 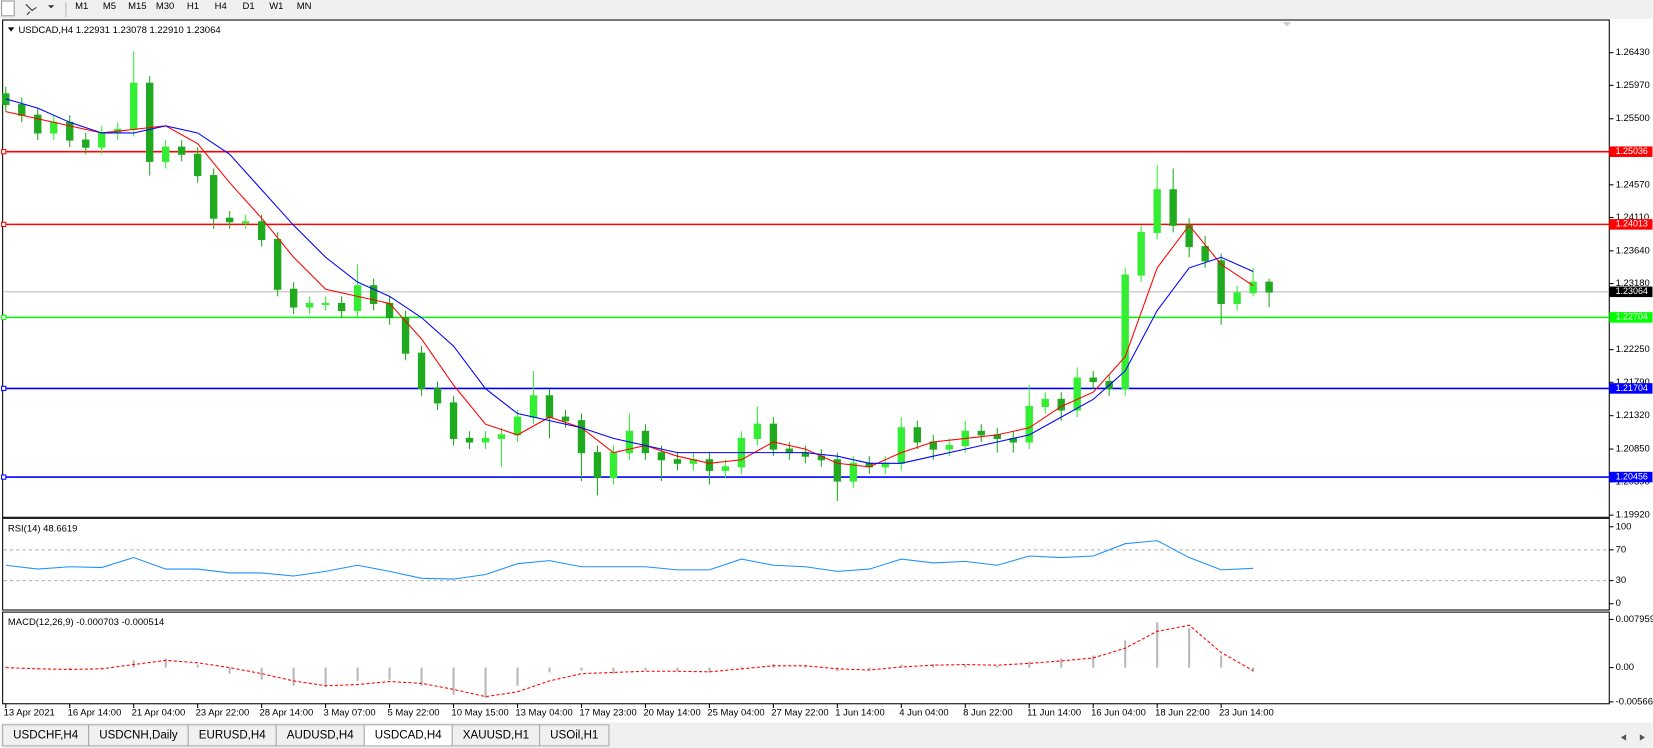 What do you see at coordinates (607, 713) in the screenshot?
I see `x-tick-label: 17 May 23:00` at bounding box center [607, 713].